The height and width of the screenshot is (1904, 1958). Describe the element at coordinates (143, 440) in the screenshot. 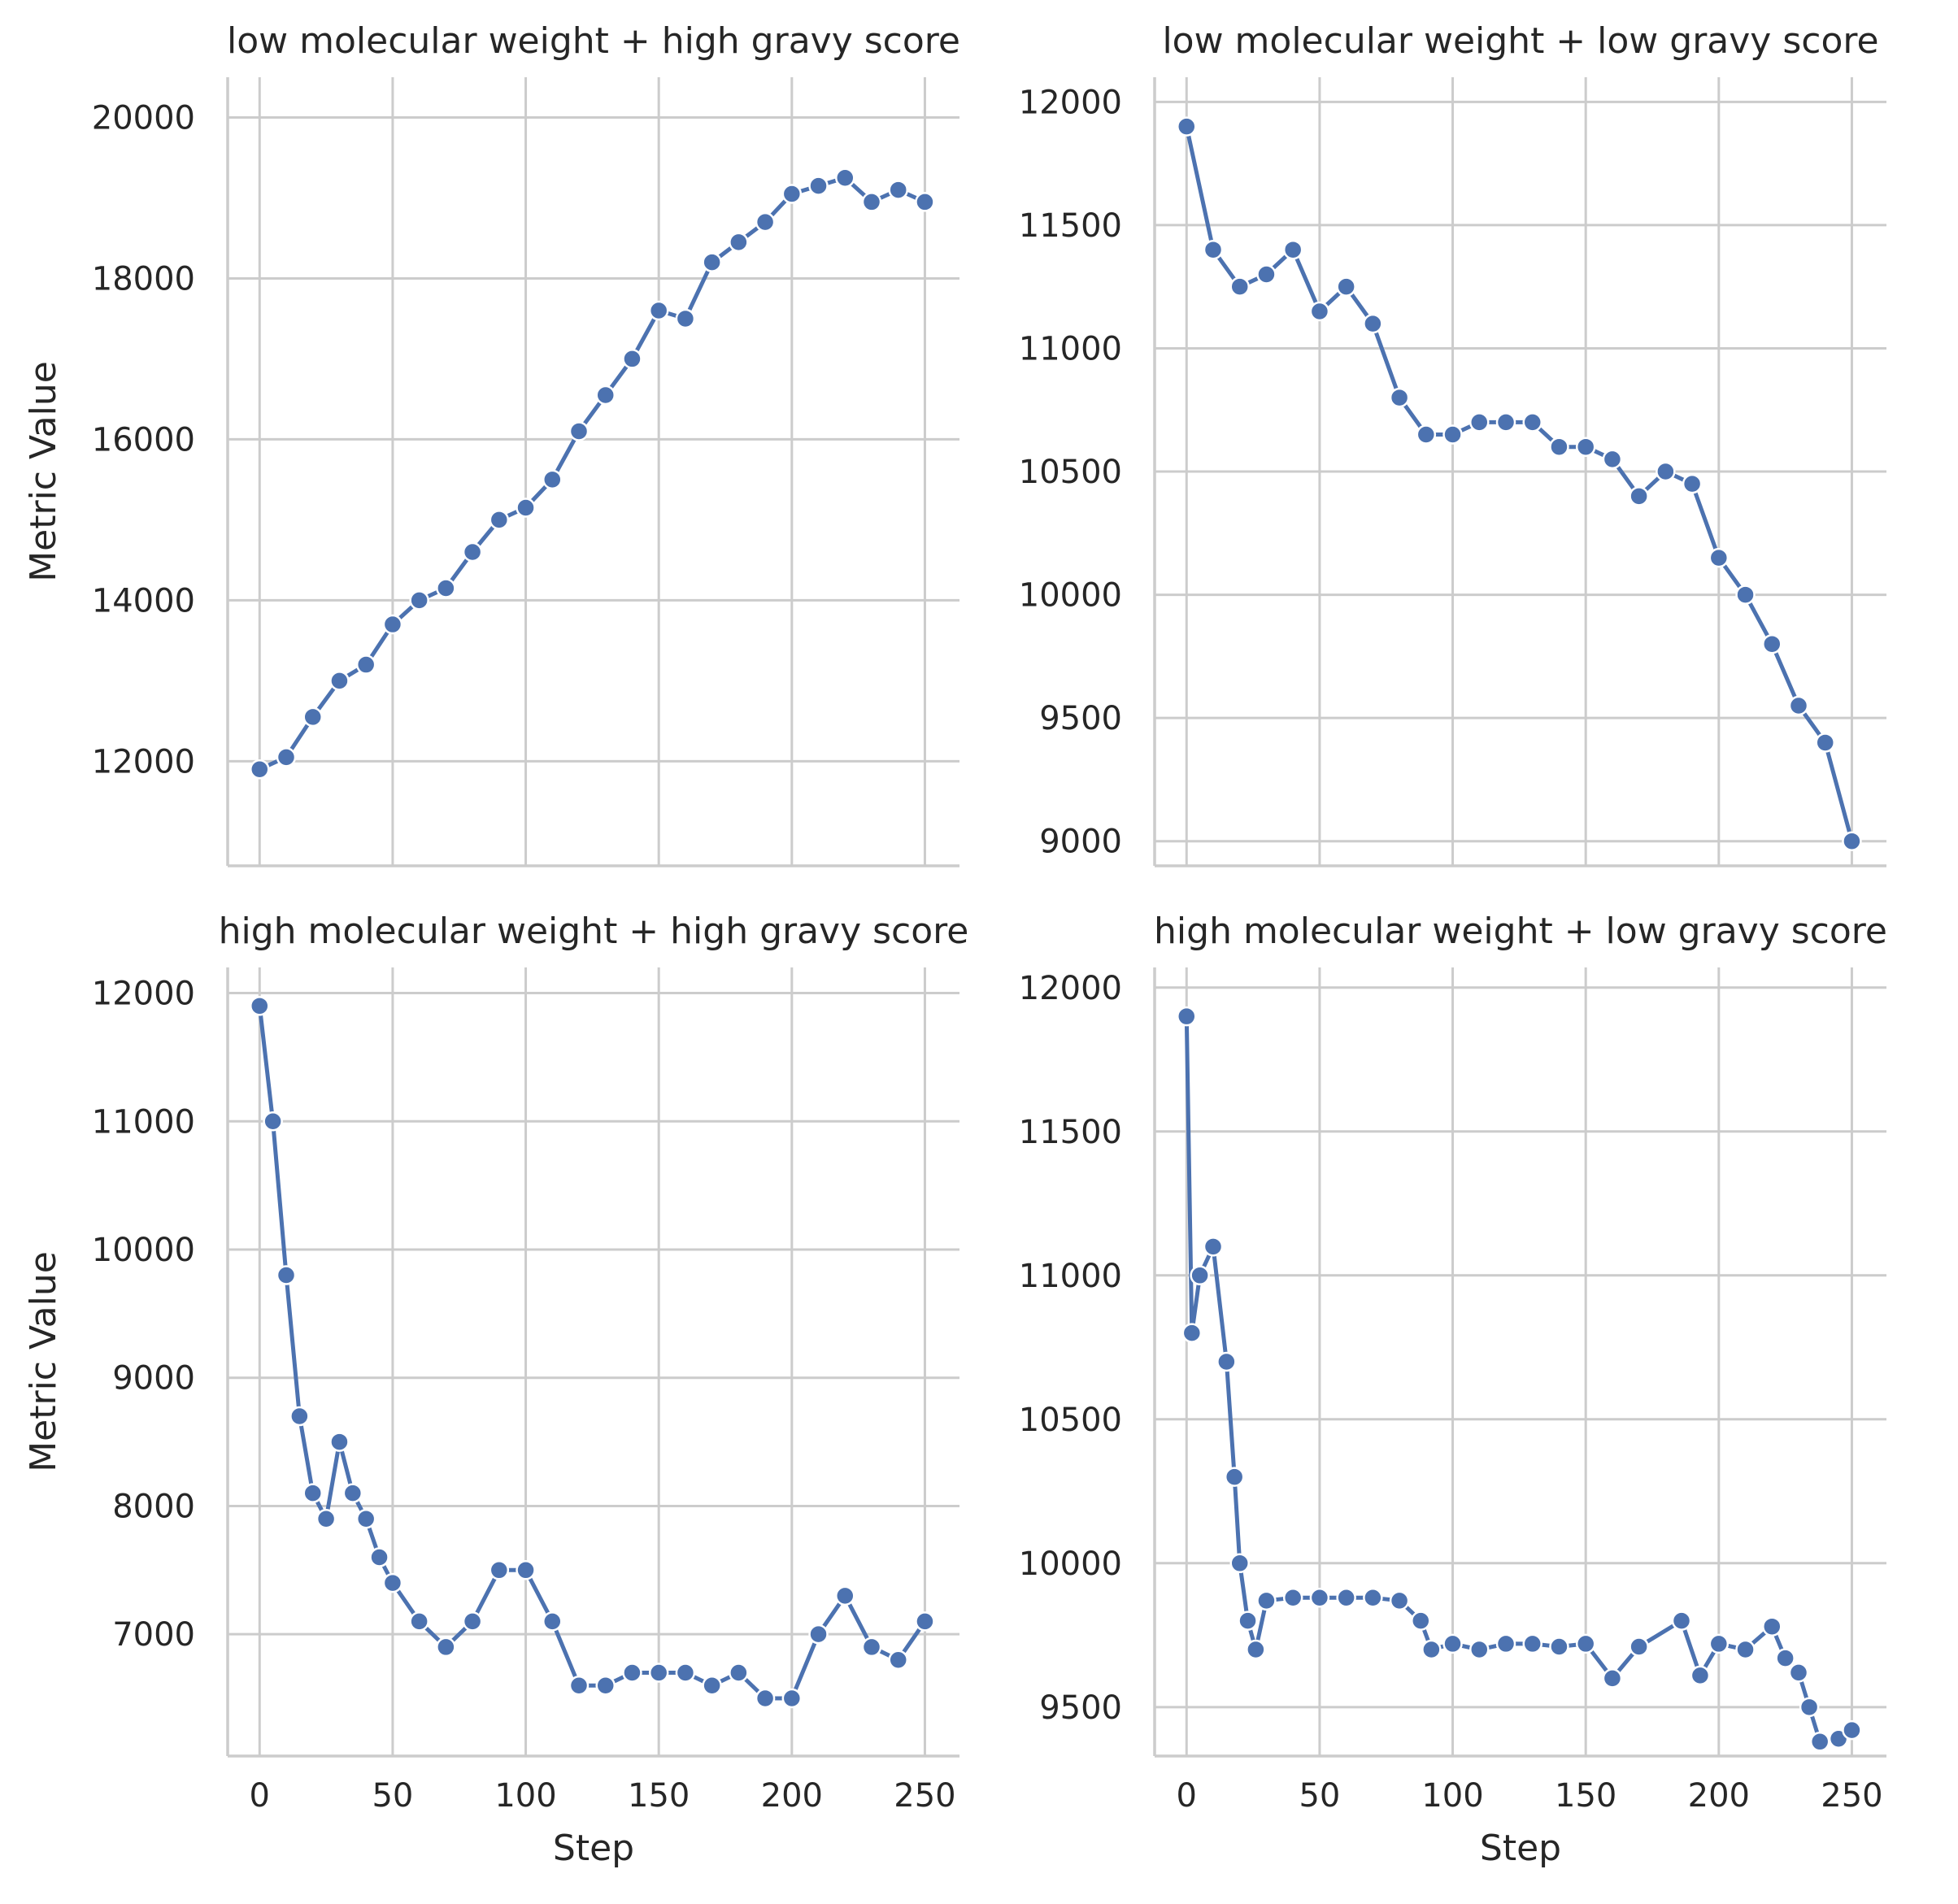

I see `y-tick-label: 16000` at that location.